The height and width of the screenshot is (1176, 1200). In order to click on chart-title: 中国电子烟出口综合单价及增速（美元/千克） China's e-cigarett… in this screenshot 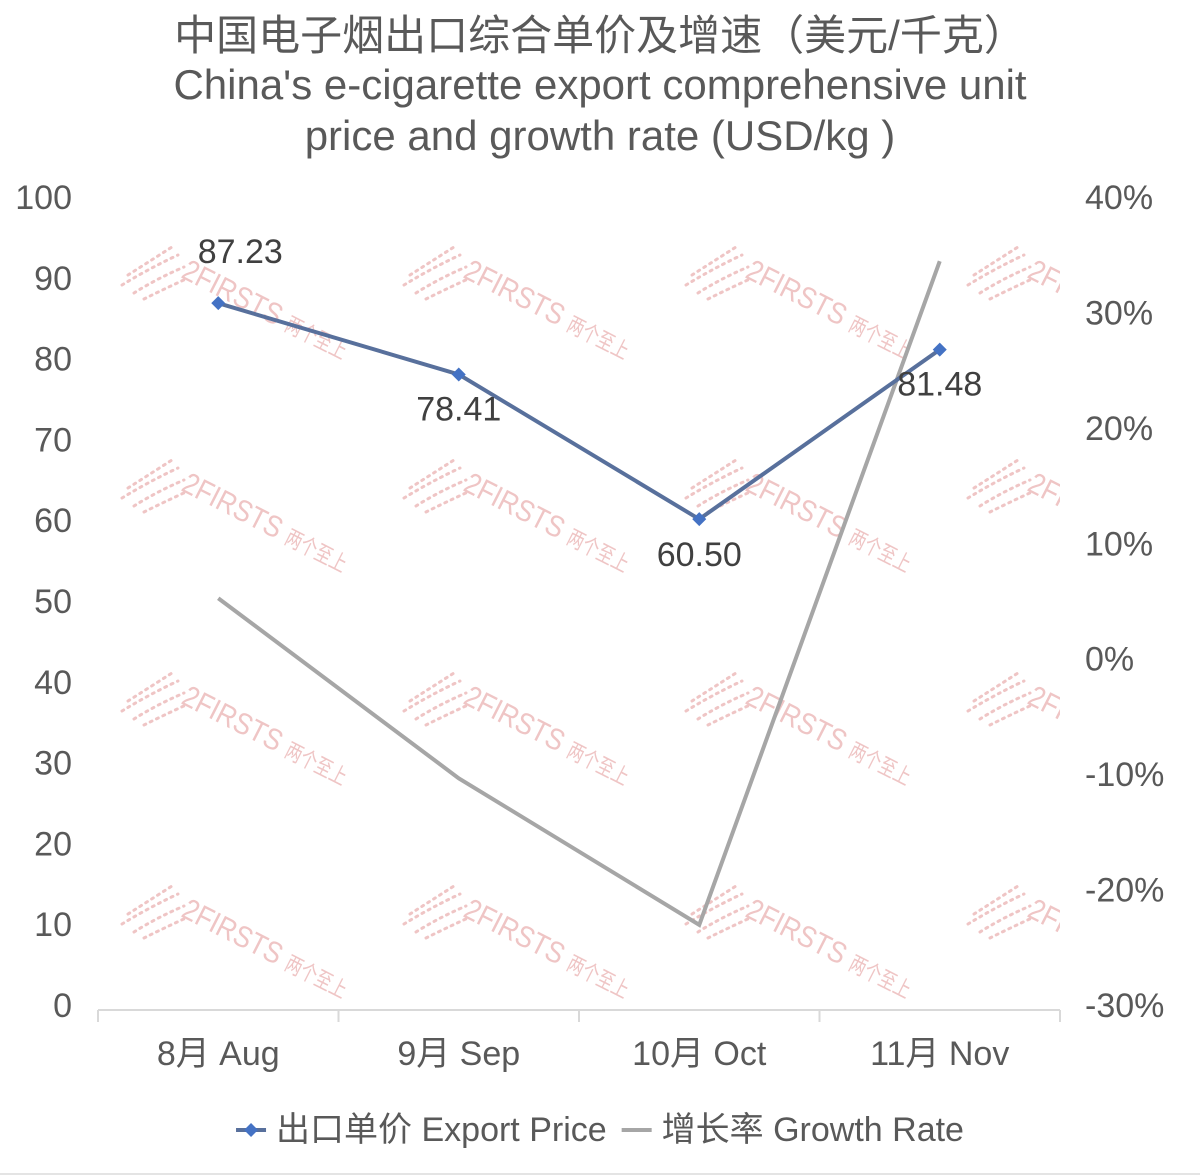, I will do `click(599, 85)`.